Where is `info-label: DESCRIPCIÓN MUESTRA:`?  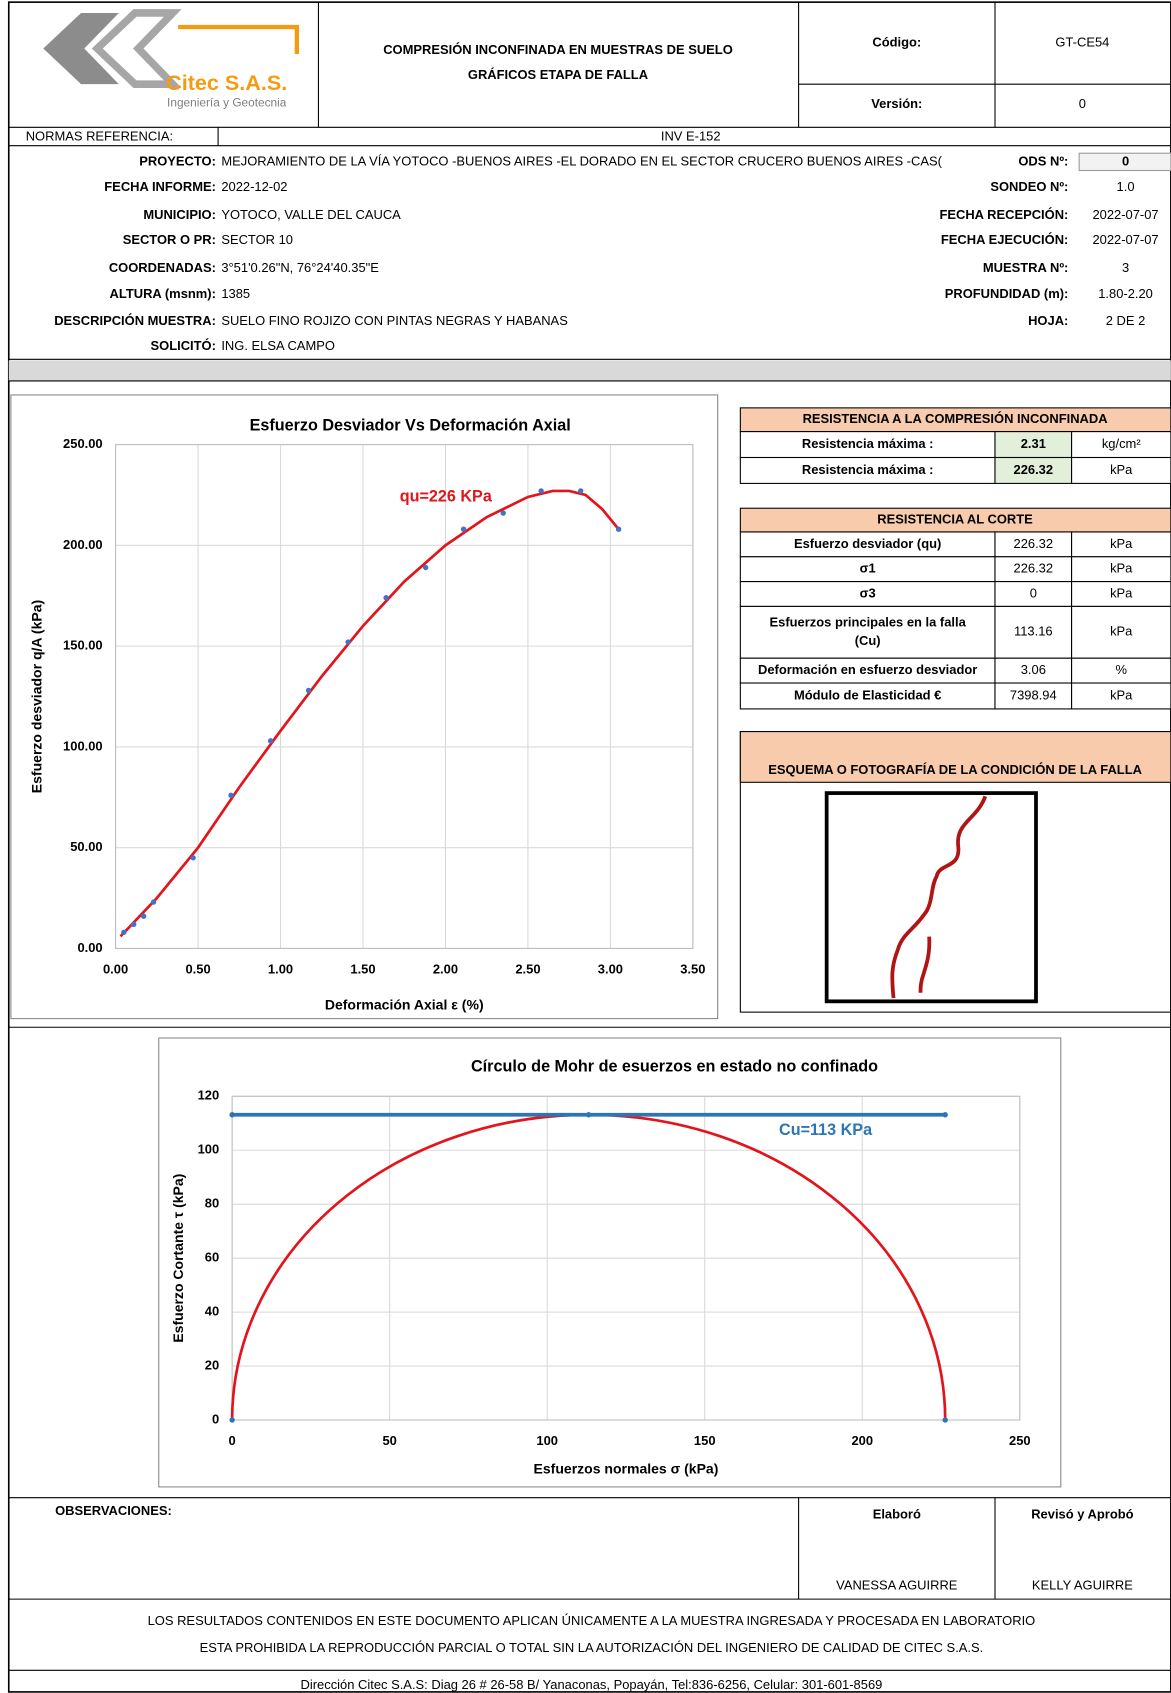 info-label: DESCRIPCIÓN MUESTRA: is located at coordinates (135, 320).